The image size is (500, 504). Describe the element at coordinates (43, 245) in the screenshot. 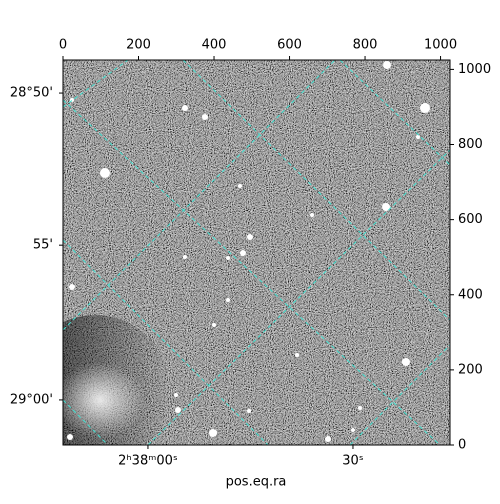

I see `wcs-y-tick-label: 55'` at that location.